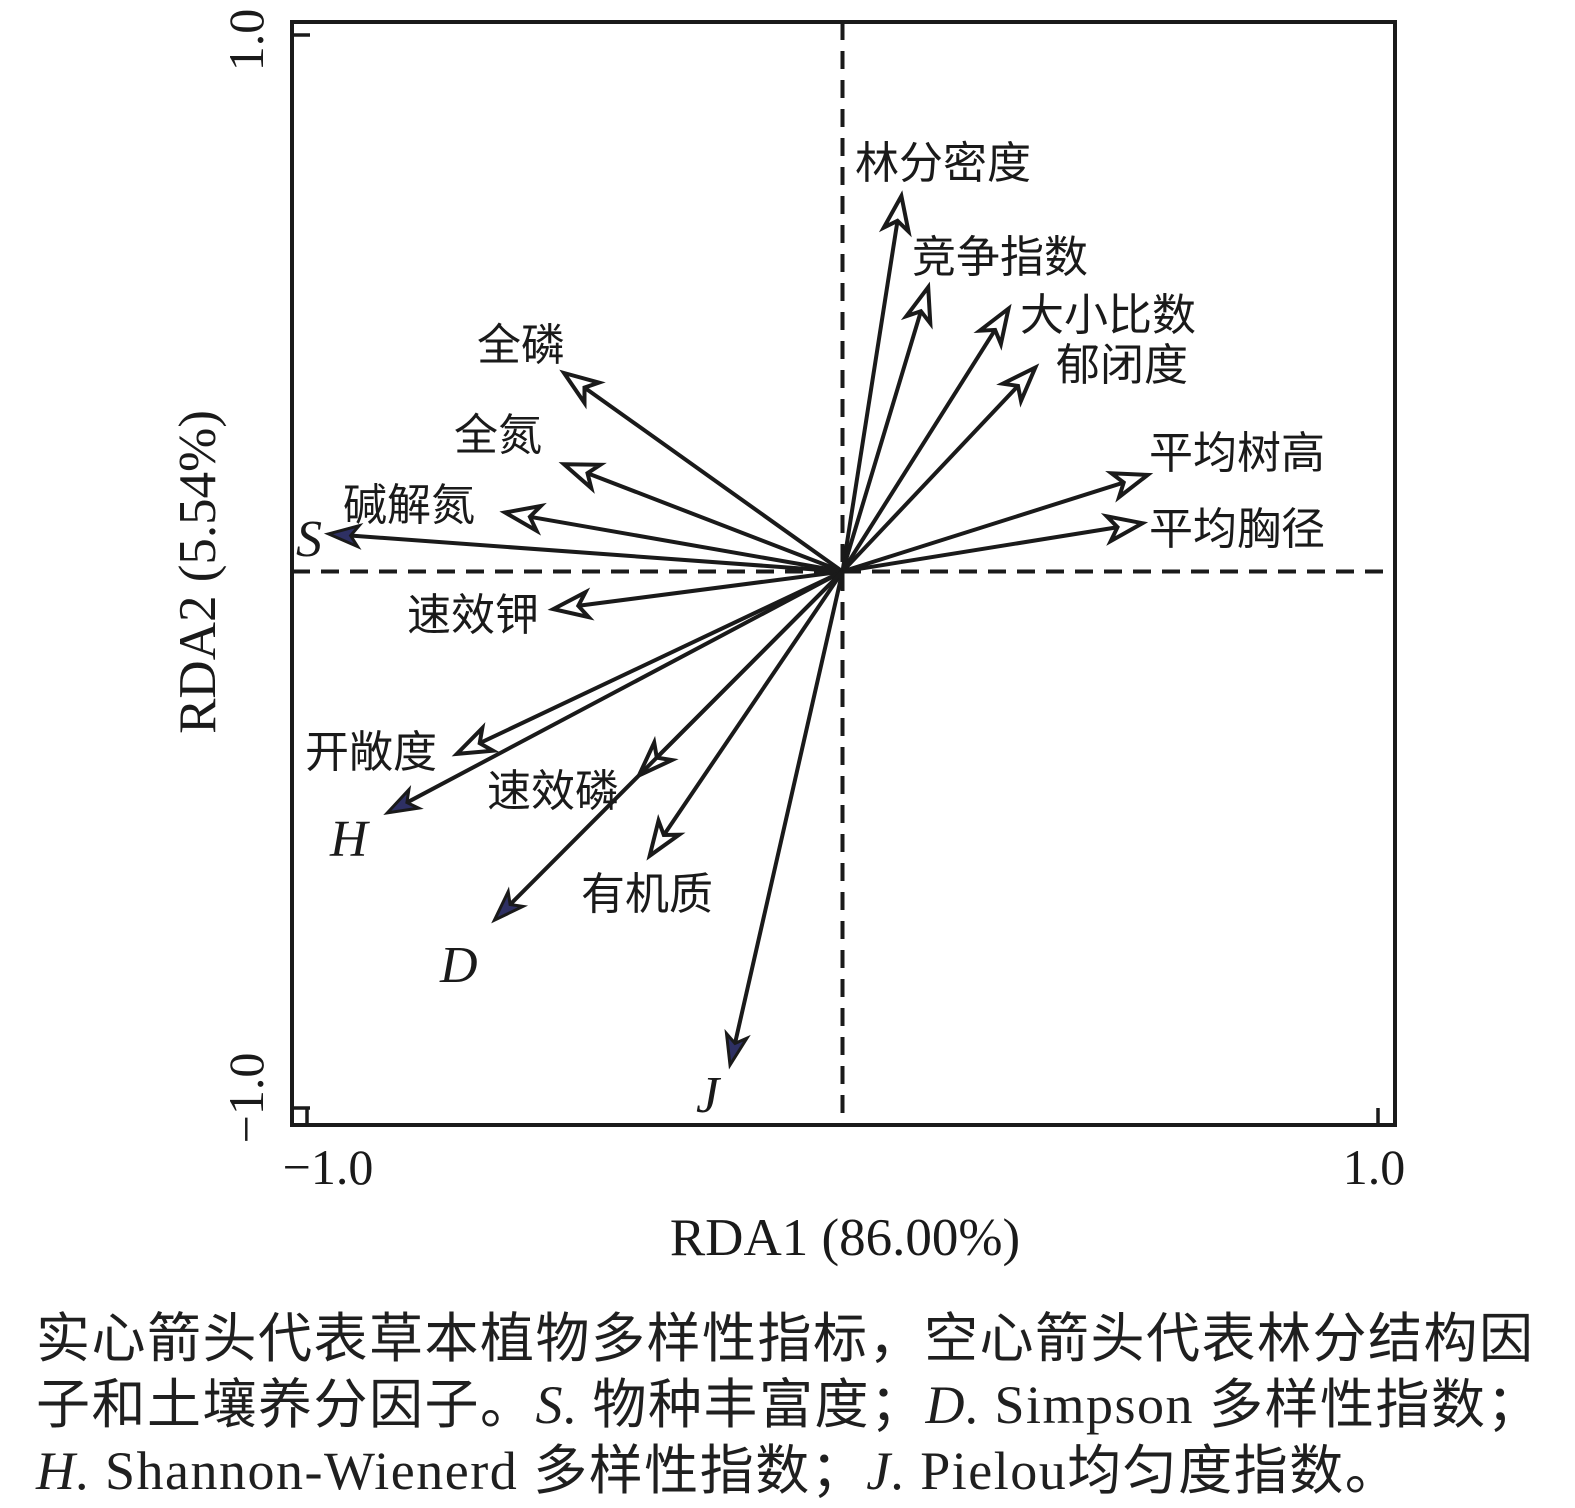  I want to click on caption-index-symbol: H, so click(55, 1471).